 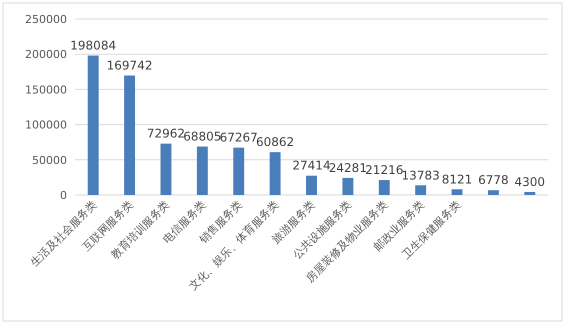 I want to click on data-label: 21216, so click(x=384, y=170).